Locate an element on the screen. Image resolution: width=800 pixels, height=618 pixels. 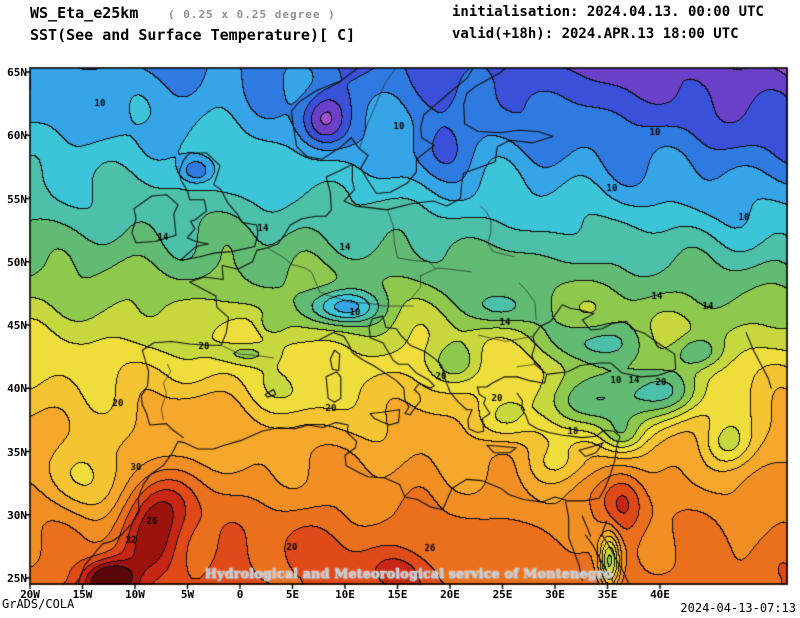
lat-tick-label: 35N is located at coordinates (17, 452).